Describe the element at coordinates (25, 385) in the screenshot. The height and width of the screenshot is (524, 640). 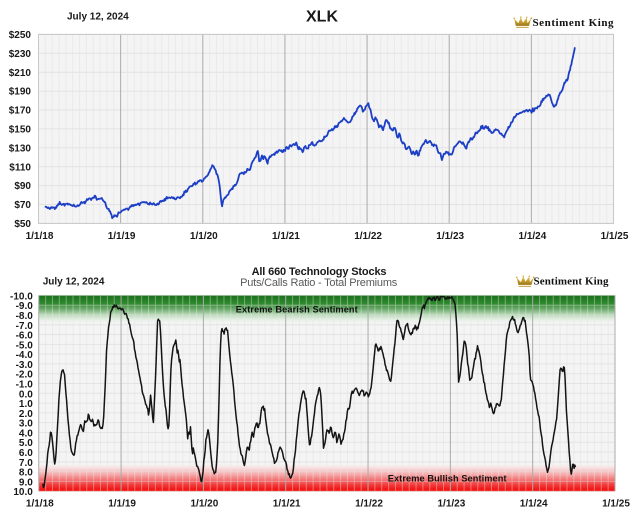
I see `svg-text: -1.0` at that location.